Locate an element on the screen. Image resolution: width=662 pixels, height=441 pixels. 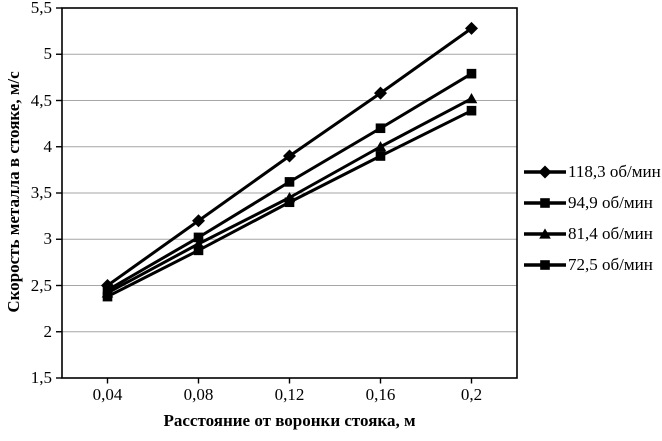
legend-key-diamond is located at coordinates (545, 171).